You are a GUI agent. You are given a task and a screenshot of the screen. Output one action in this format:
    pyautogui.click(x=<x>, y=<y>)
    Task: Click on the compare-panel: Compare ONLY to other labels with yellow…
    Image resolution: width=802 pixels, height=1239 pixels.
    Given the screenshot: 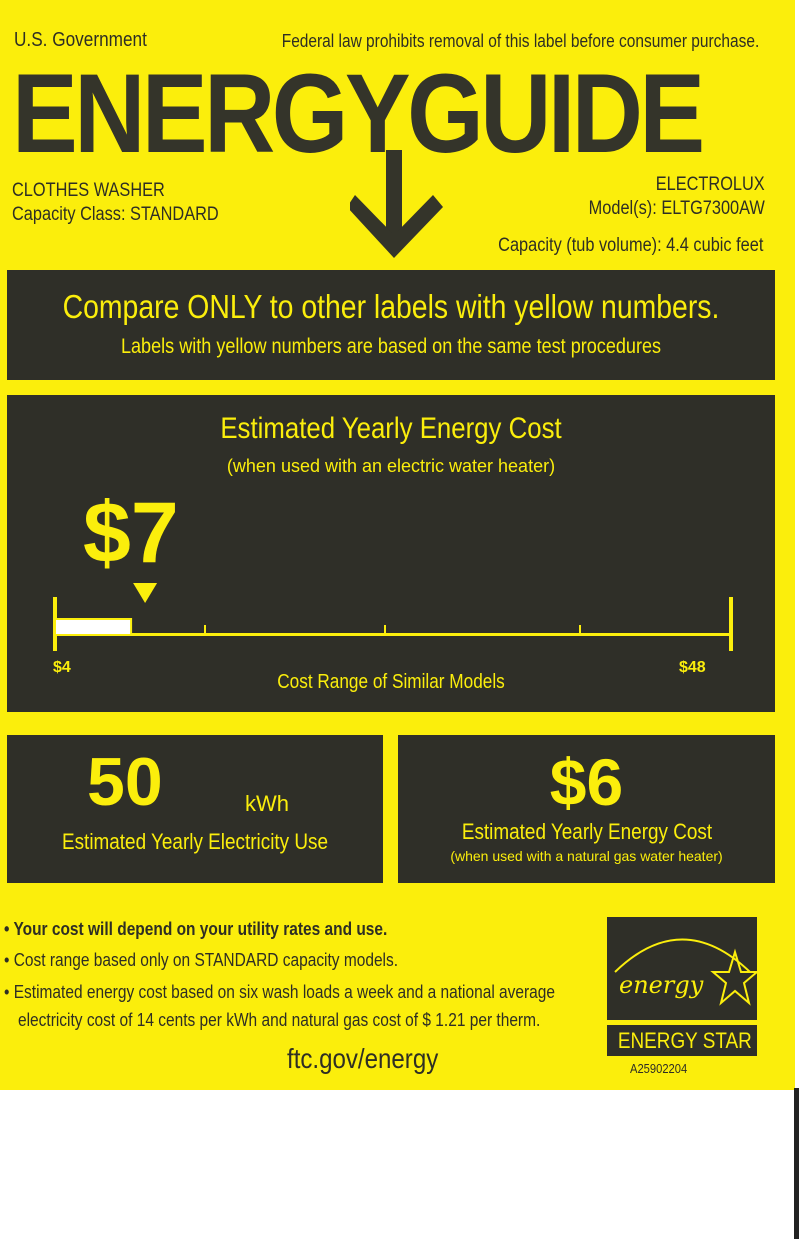 What is the action you would take?
    pyautogui.click(x=391, y=325)
    